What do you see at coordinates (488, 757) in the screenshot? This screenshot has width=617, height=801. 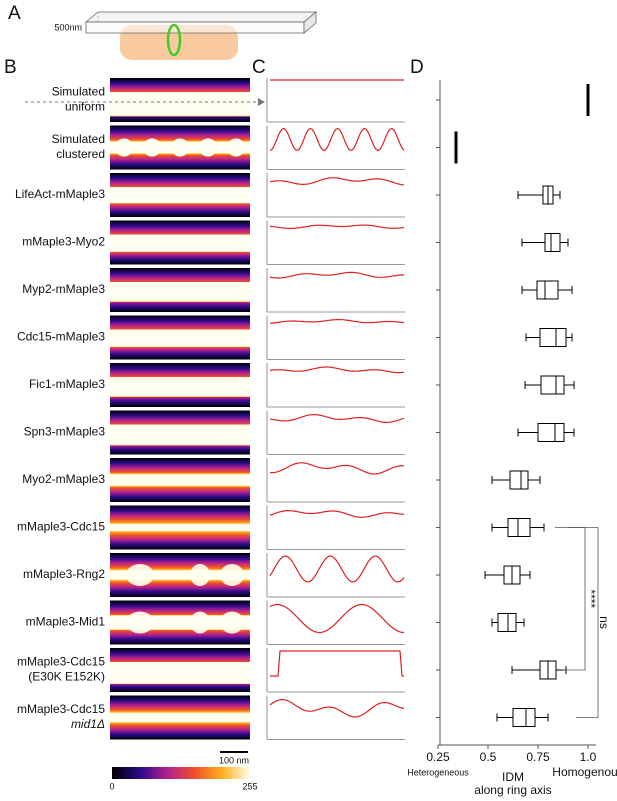 I see `x-tick-label: 0.5` at bounding box center [488, 757].